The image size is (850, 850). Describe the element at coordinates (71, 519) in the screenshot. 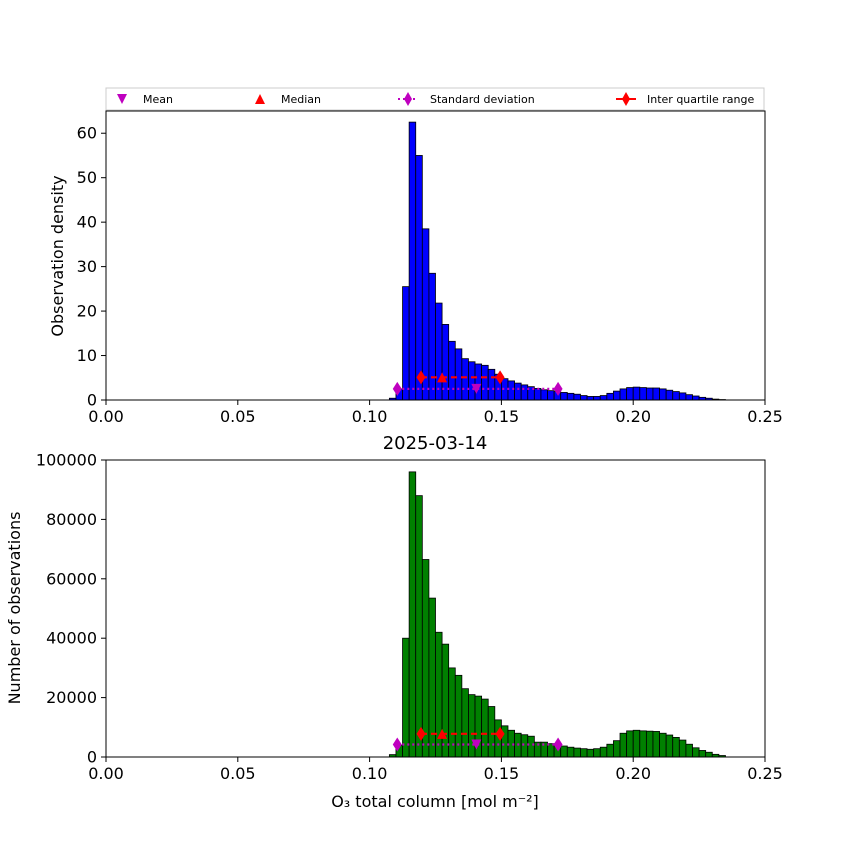

I see `y-tick-label: 80000` at that location.